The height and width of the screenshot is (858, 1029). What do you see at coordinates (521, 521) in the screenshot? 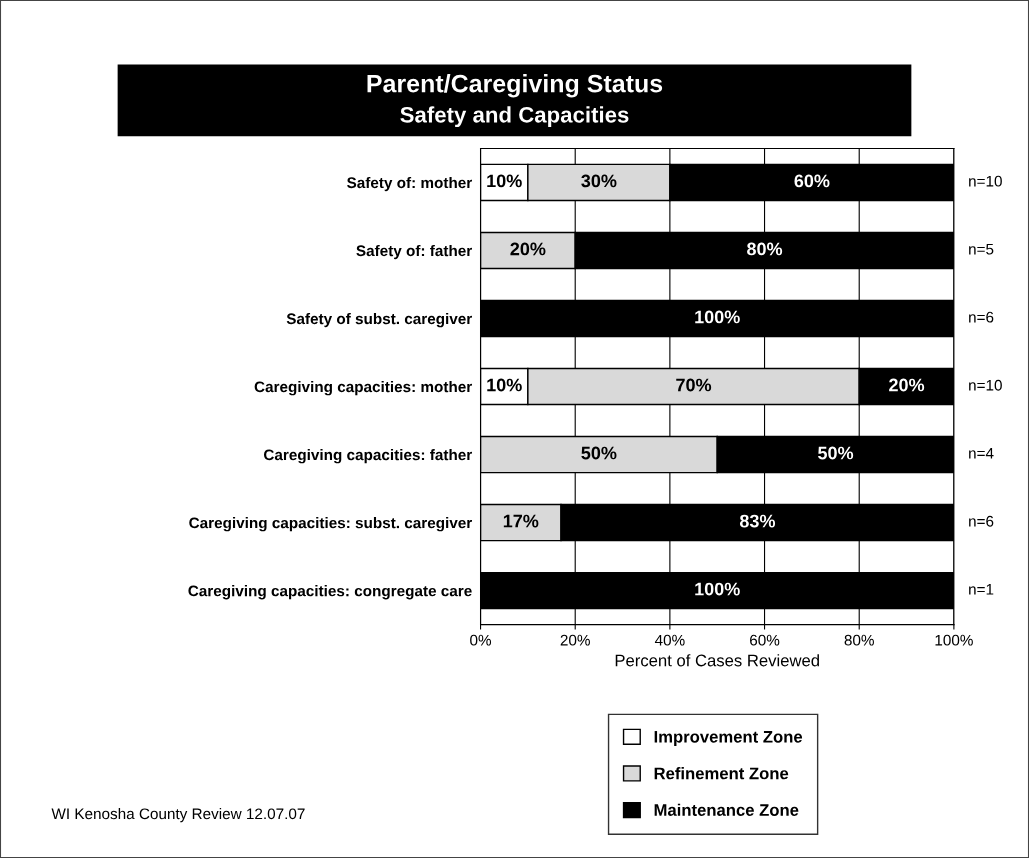
I see `data-label: 17%` at bounding box center [521, 521].